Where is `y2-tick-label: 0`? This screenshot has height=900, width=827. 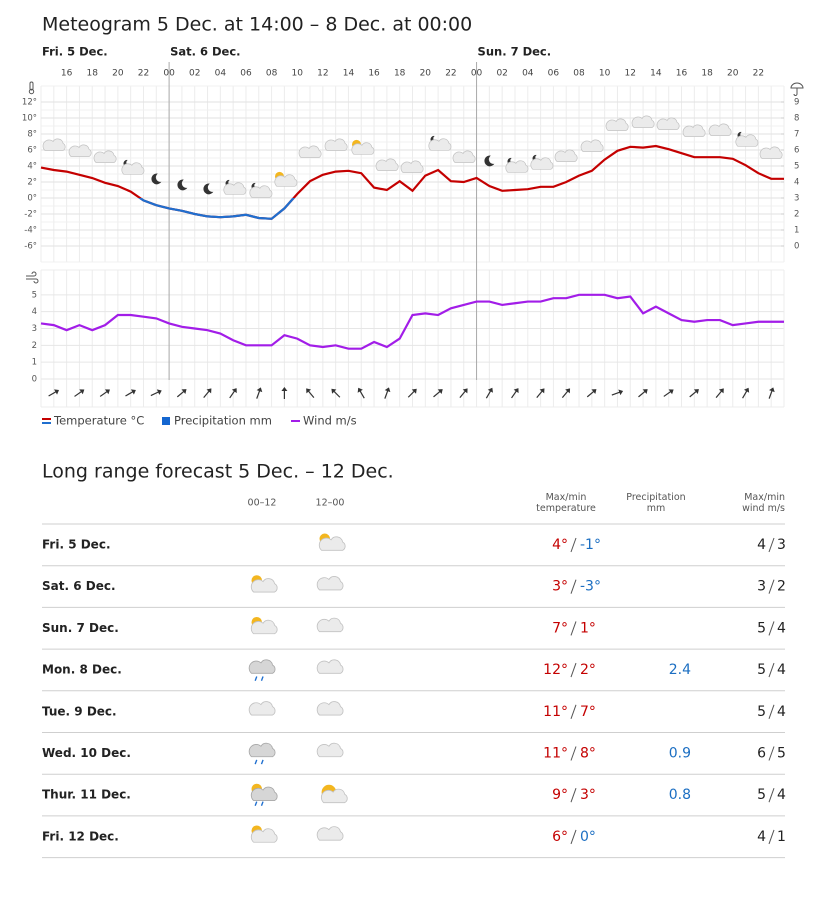
y2-tick-label: 0 is located at coordinates (796, 247).